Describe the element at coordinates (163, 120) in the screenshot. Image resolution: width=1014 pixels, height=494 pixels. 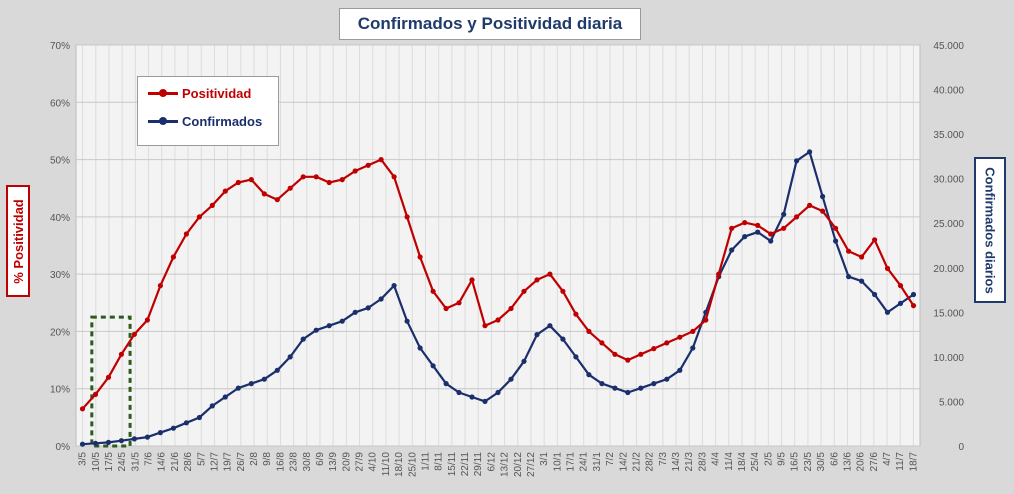
I see `legend-swatch-confirmados` at that location.